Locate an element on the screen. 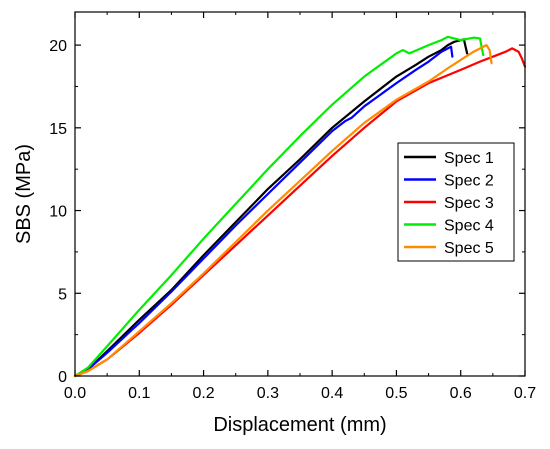 This screenshot has width=550, height=449. legend: Spec 1 Spec 2 Spec 3 Spec 4 Spec 5 is located at coordinates (456, 202).